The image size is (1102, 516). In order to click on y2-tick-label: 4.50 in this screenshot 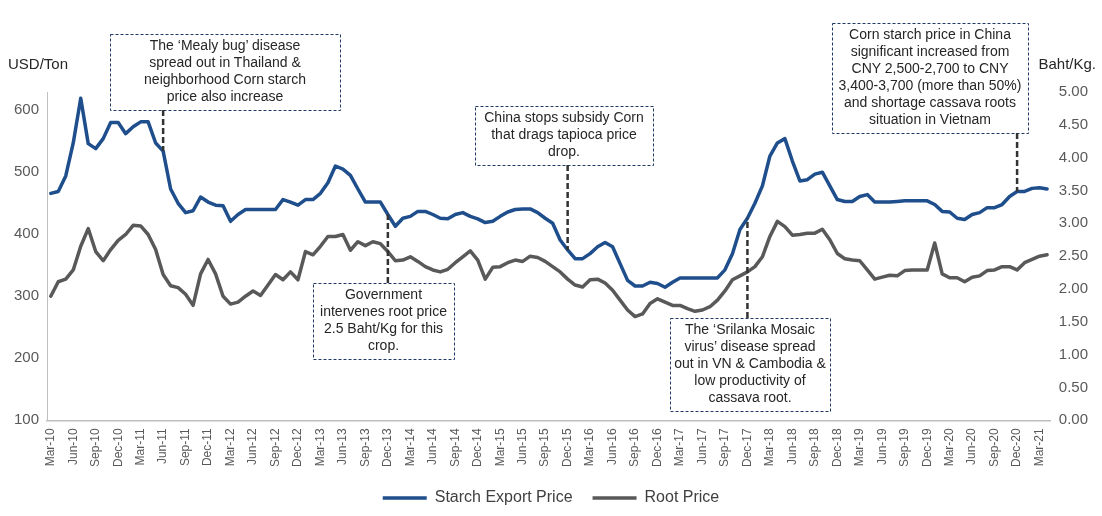, I will do `click(1073, 123)`.